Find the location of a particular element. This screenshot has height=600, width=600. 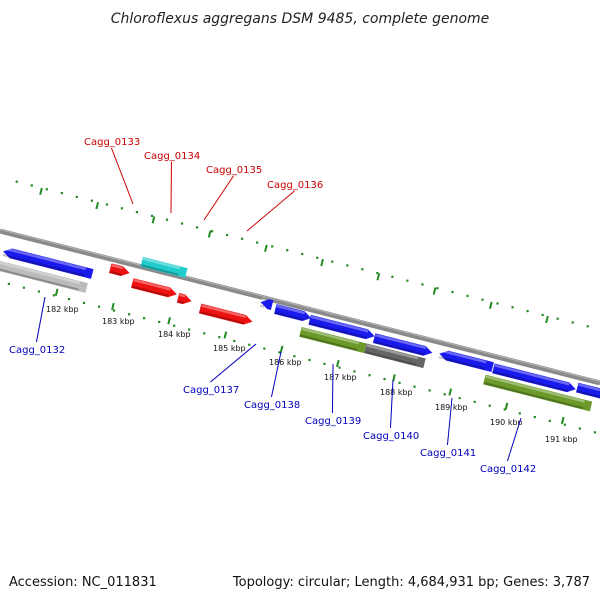

accession-label: Accession: NC_011831 is located at coordinates (83, 582).